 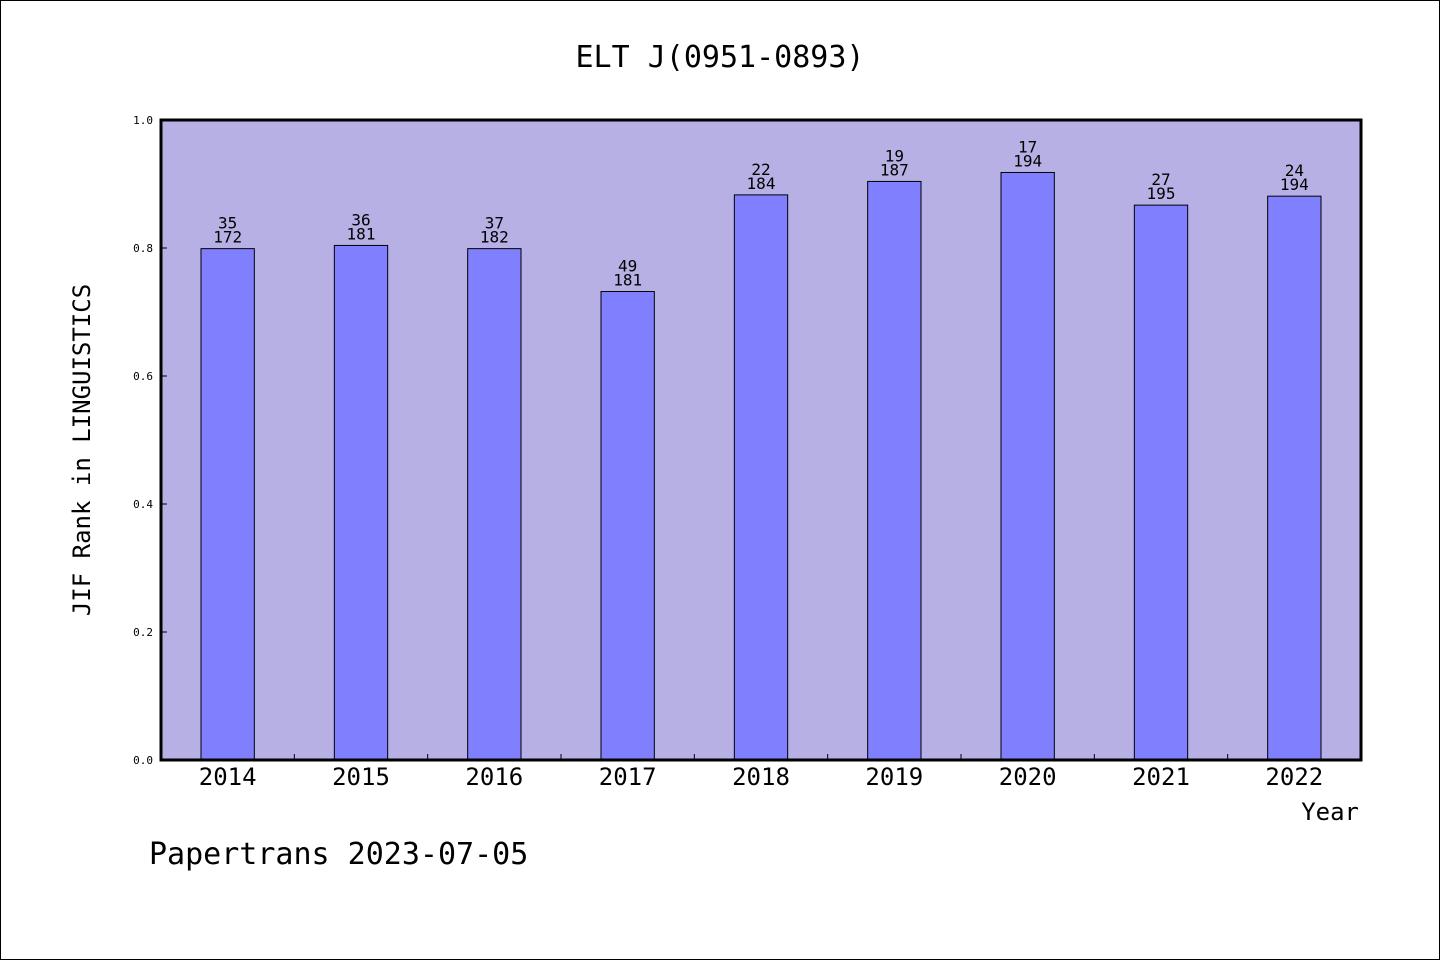 I want to click on y-tick-label: 0.0, so click(x=143, y=760).